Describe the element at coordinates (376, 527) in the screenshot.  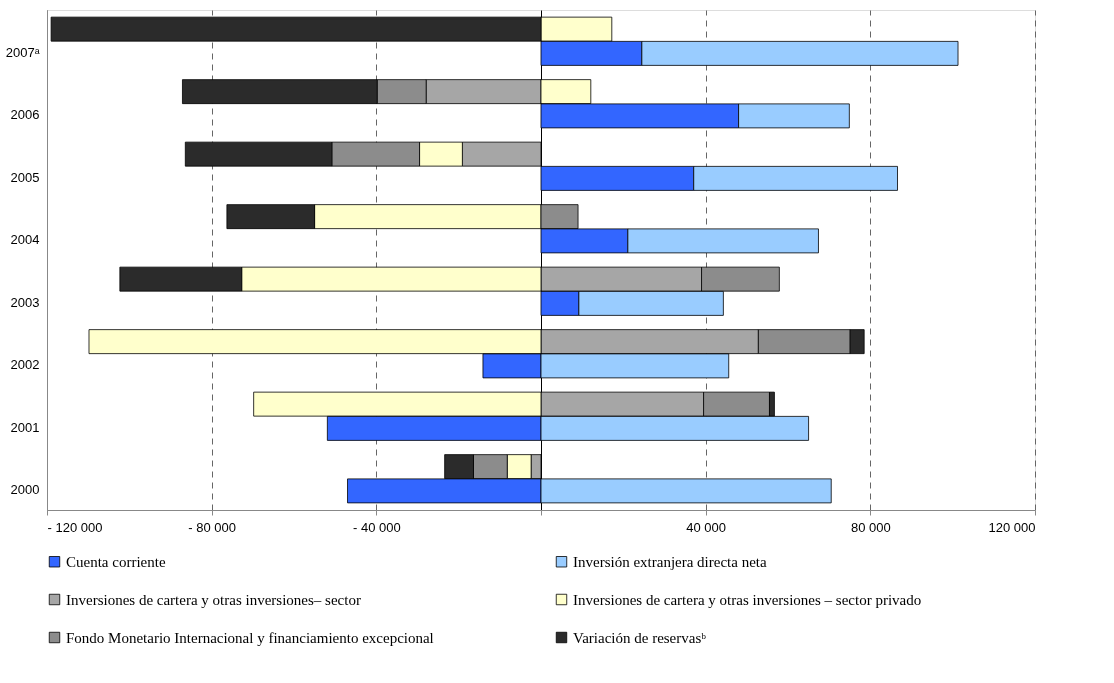
I see `x-tick-label: - 40 000` at that location.